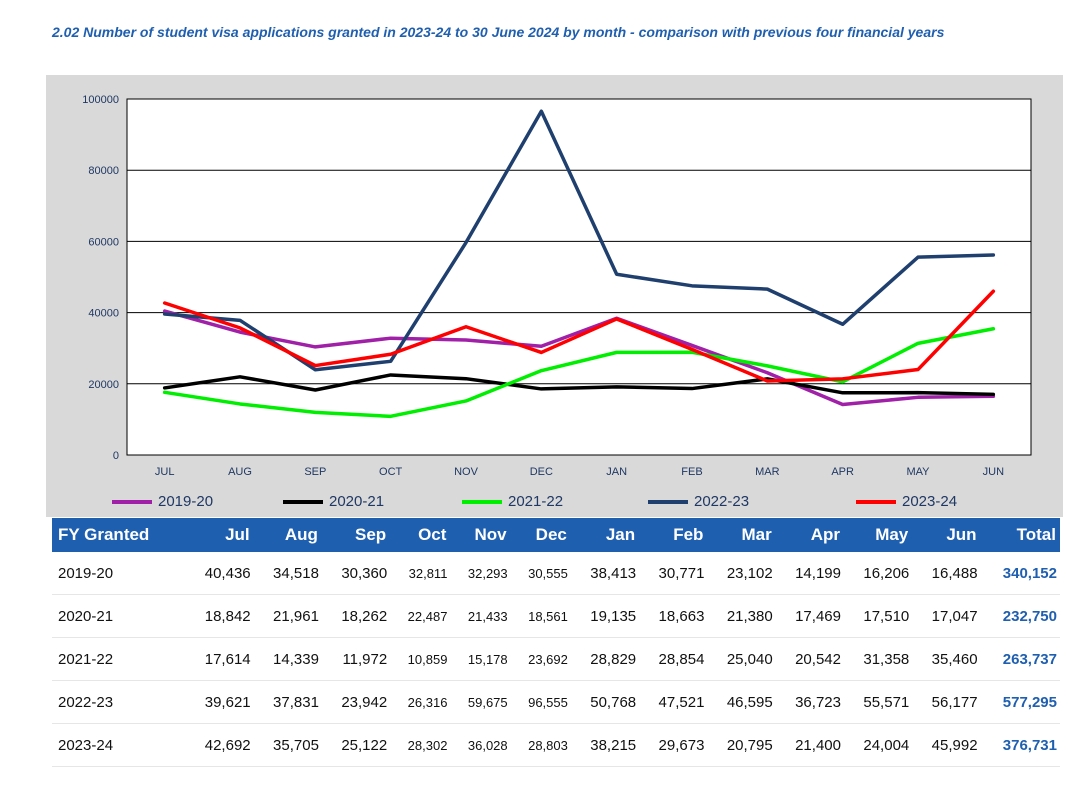  I want to click on x-tick-label: AUG, so click(240, 472).